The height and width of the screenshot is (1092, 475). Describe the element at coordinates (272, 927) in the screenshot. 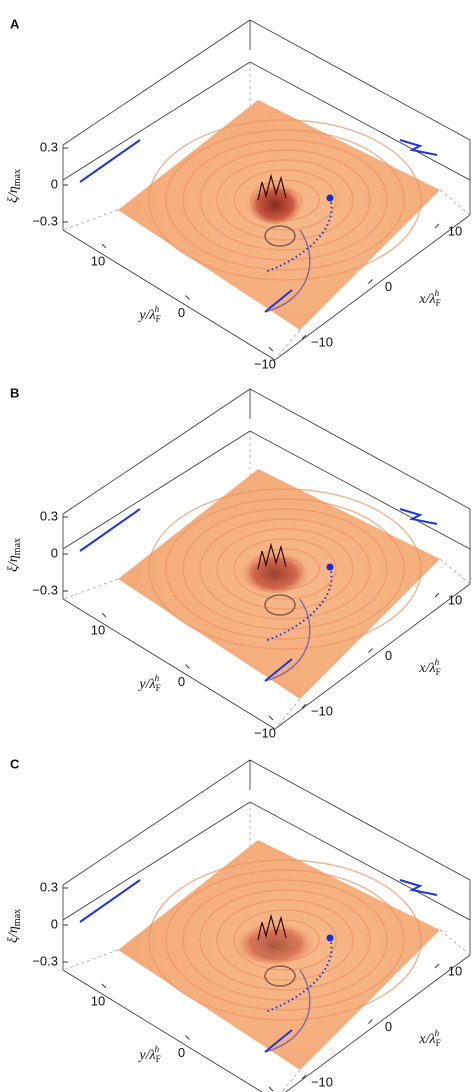

I see `peak-crest` at that location.